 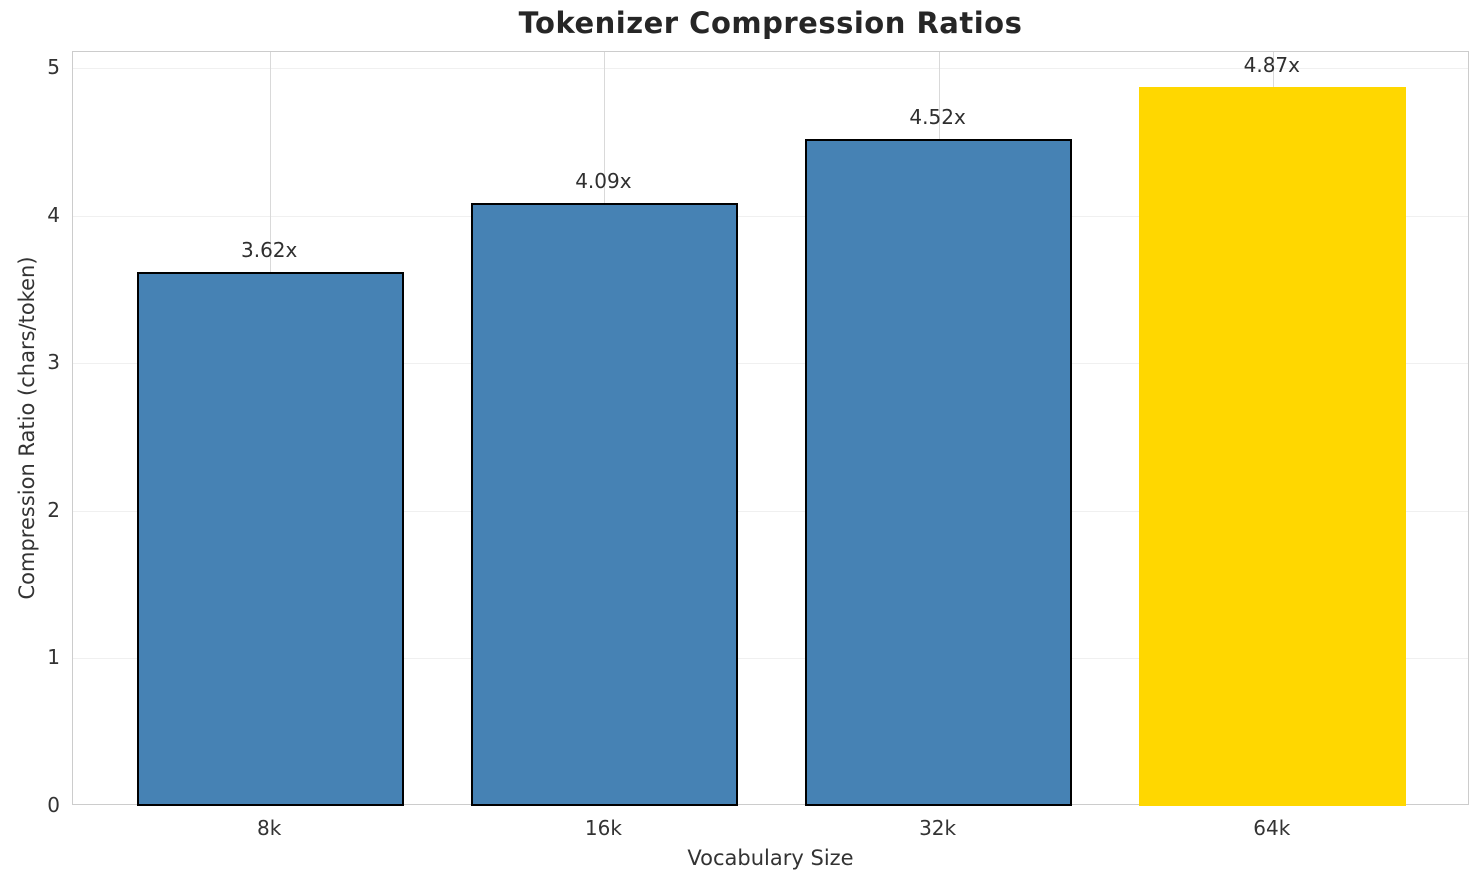 I want to click on bar-value-label-64k: 4.87x, so click(x=1271, y=65).